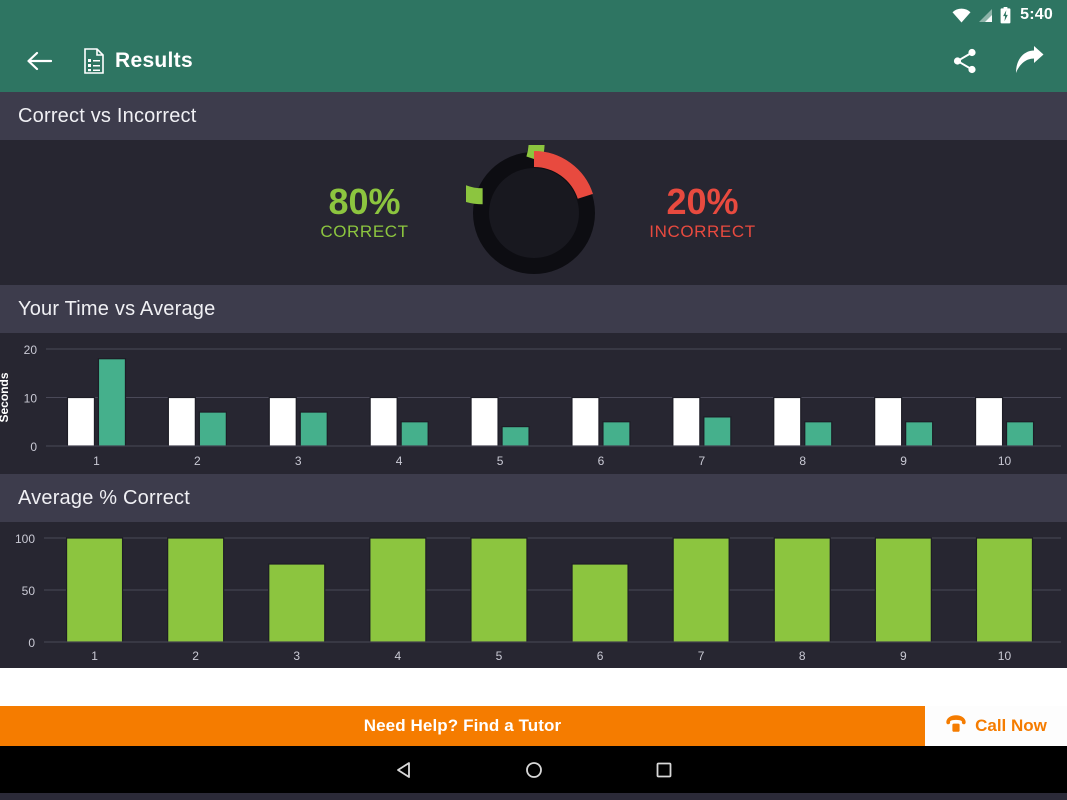 This screenshot has height=800, width=1067. What do you see at coordinates (702, 232) in the screenshot?
I see `incorrect-label: INCORRECT` at bounding box center [702, 232].